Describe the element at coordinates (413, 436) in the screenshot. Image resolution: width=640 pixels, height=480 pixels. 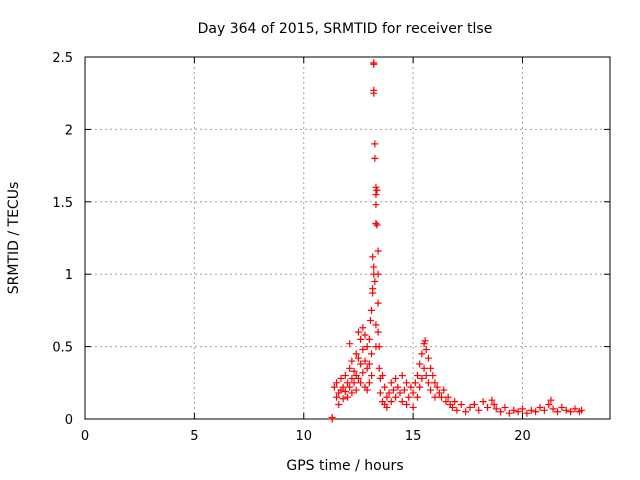
I see `x-tick-label: 15` at that location.